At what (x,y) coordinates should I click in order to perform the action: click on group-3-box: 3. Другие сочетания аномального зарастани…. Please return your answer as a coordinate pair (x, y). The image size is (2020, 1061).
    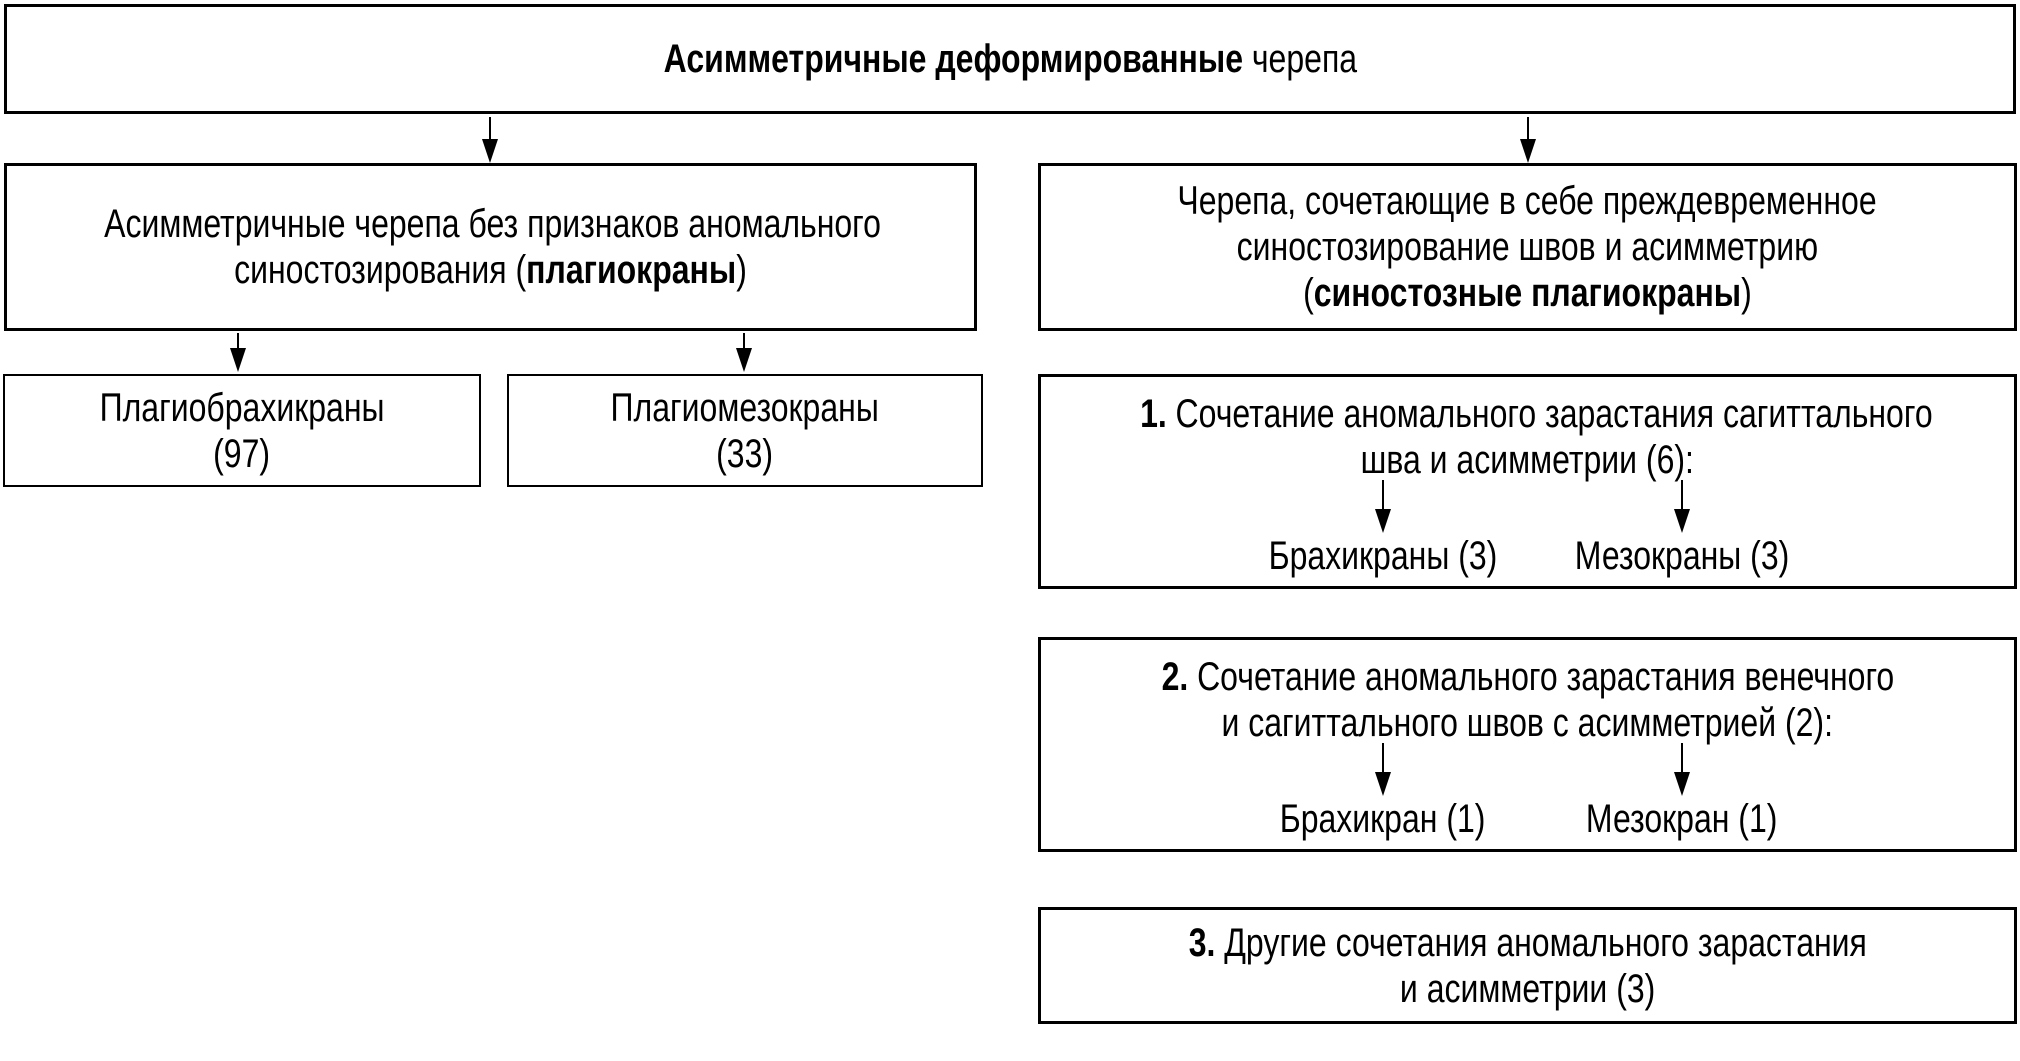
    Looking at the image, I should click on (1527, 965).